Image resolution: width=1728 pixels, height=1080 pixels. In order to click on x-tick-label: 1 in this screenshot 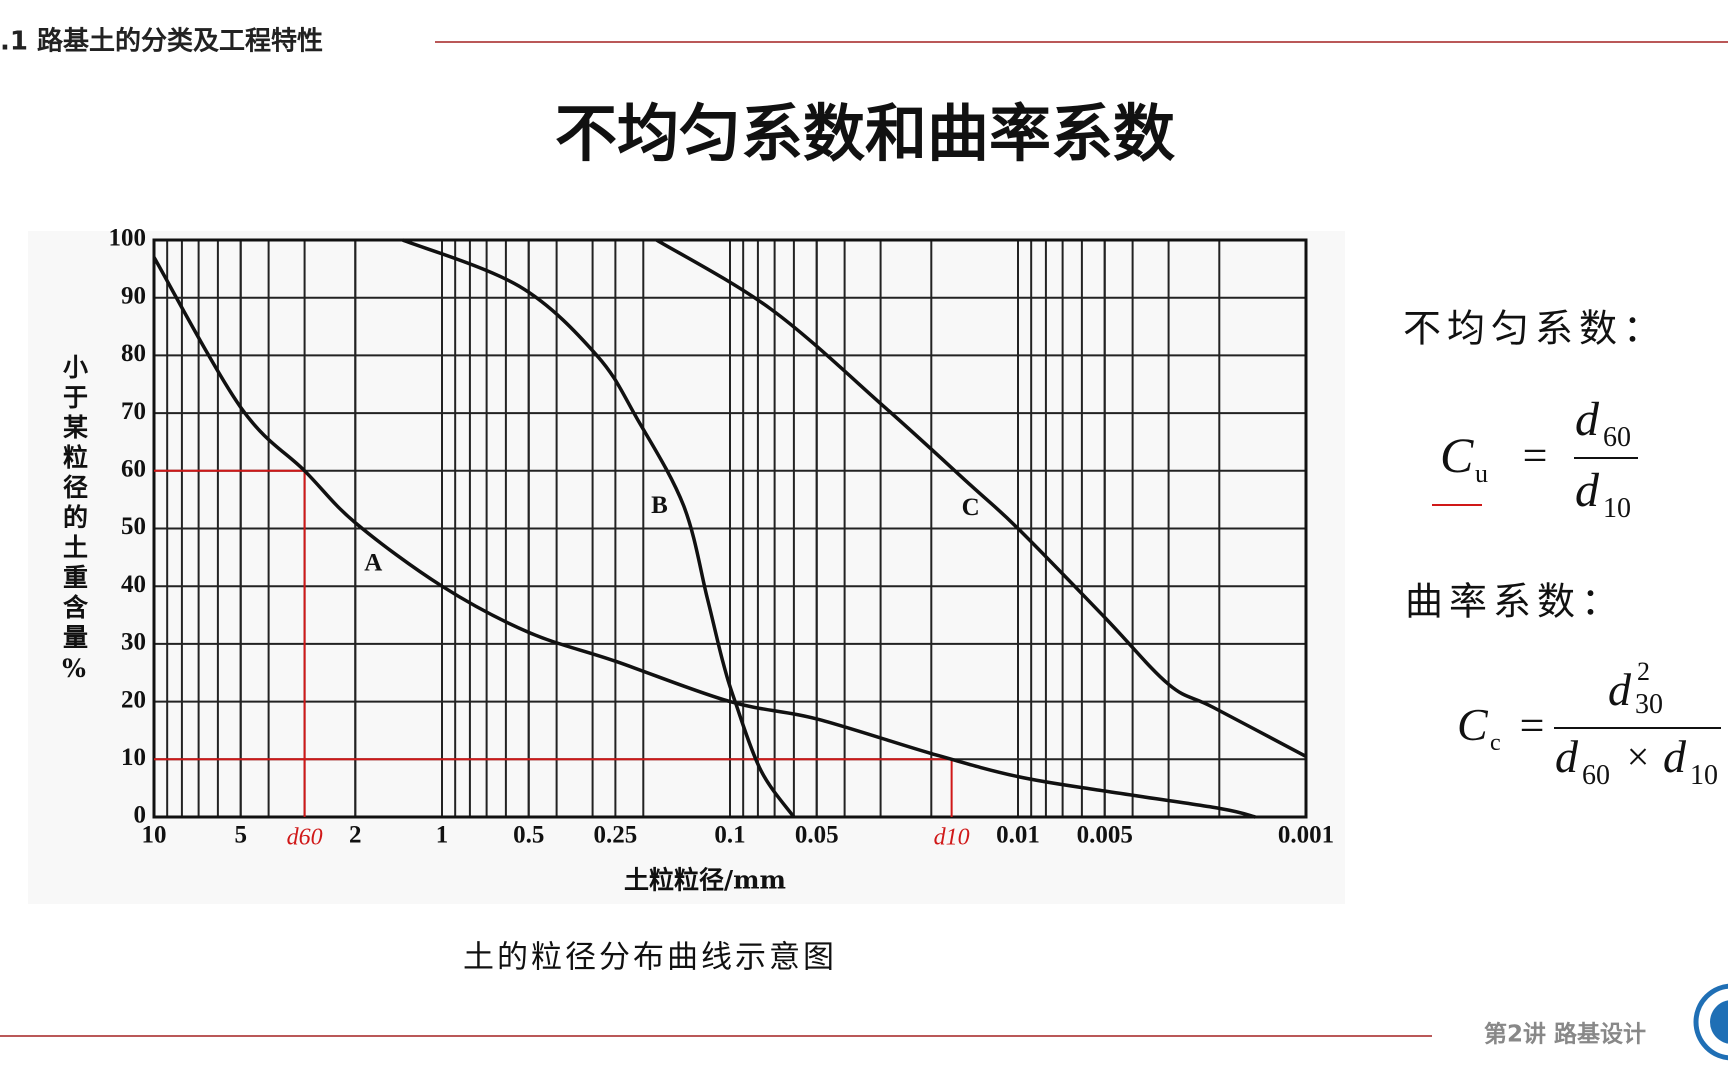, I will do `click(442, 835)`.